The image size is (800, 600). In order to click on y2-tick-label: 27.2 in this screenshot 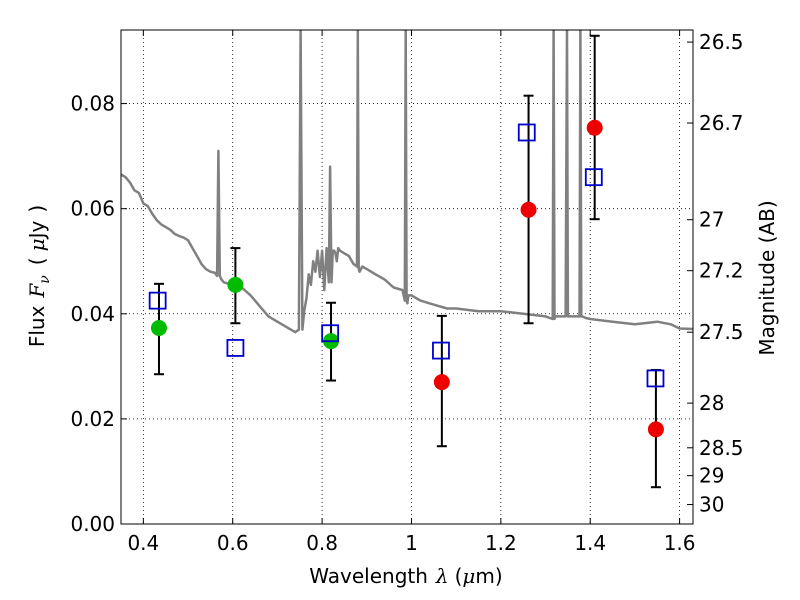, I will do `click(721, 271)`.